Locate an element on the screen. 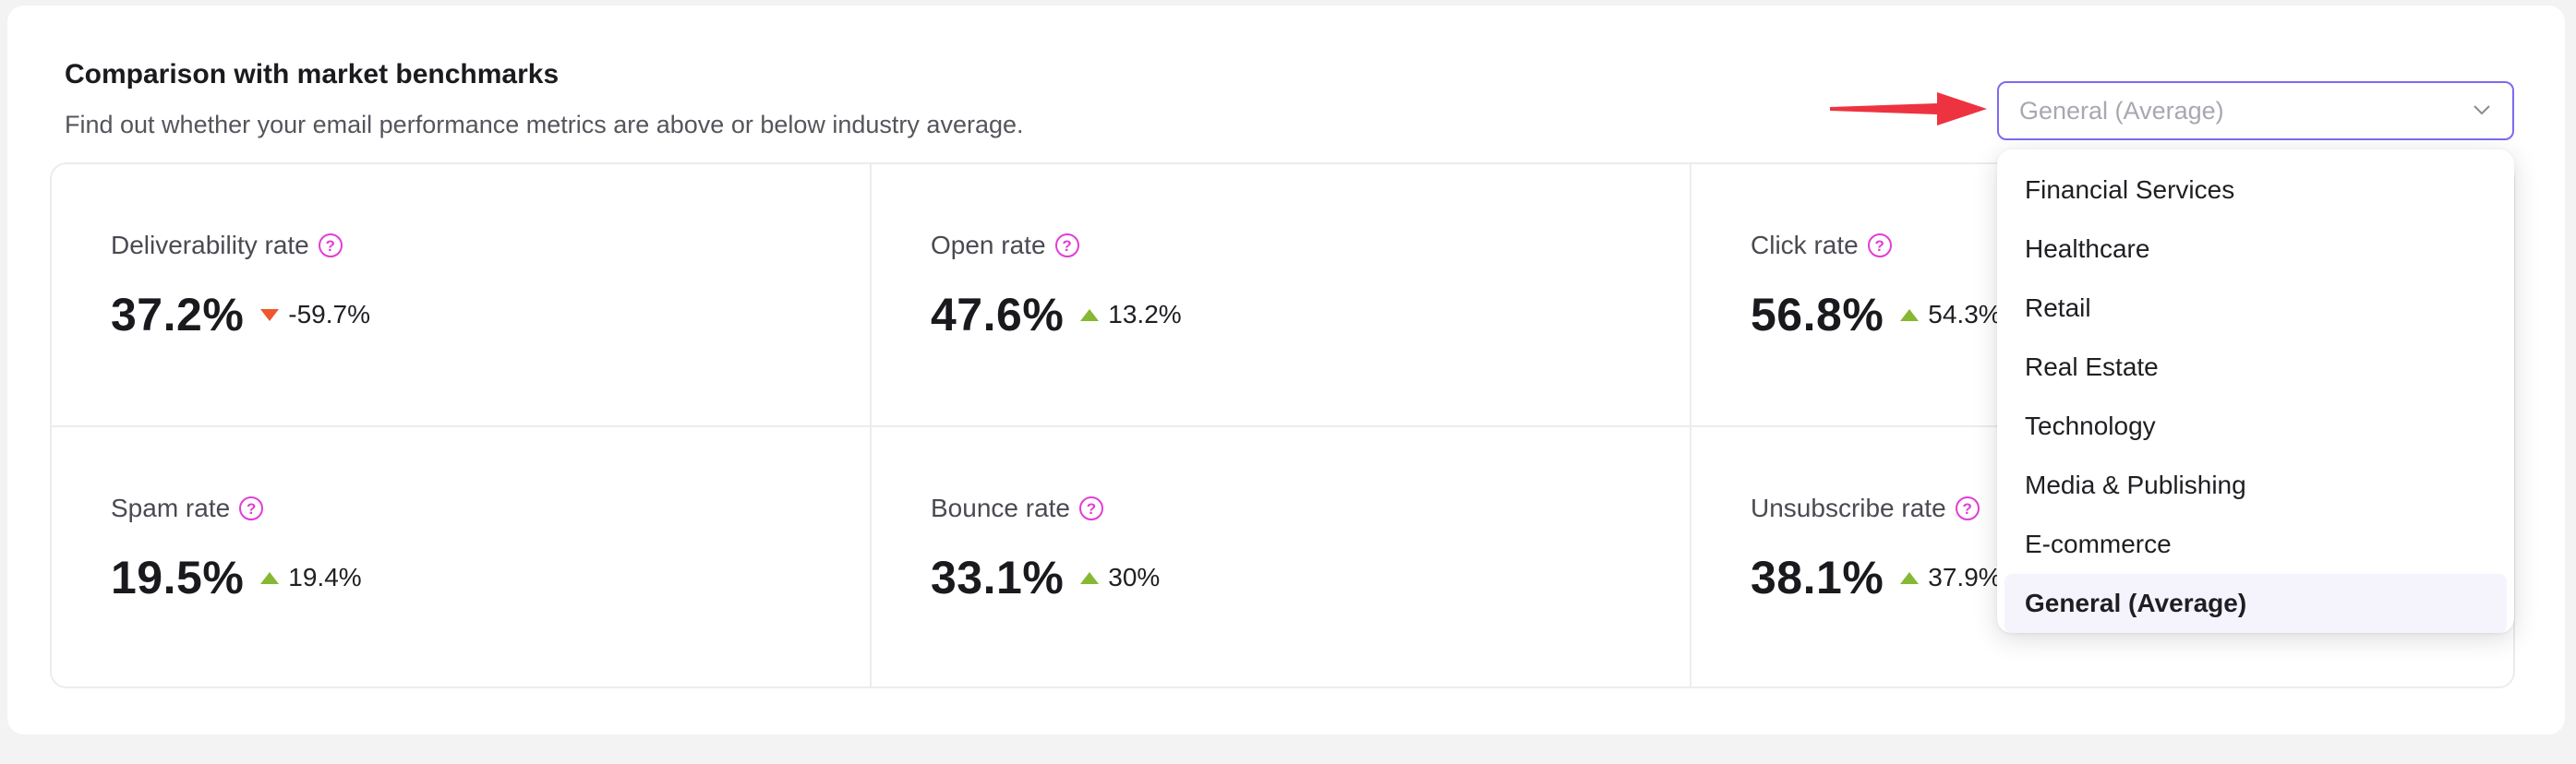 The height and width of the screenshot is (764, 2576). metric-delta-value: 37.9% is located at coordinates (1965, 577).